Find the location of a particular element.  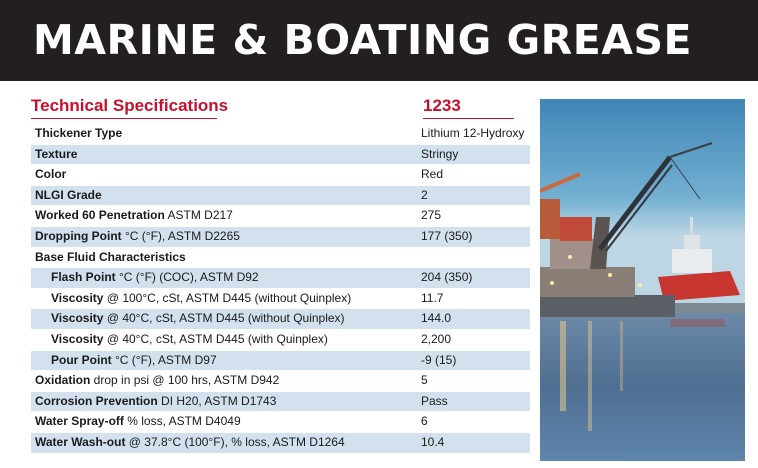

spec-value: 6 is located at coordinates (424, 421).